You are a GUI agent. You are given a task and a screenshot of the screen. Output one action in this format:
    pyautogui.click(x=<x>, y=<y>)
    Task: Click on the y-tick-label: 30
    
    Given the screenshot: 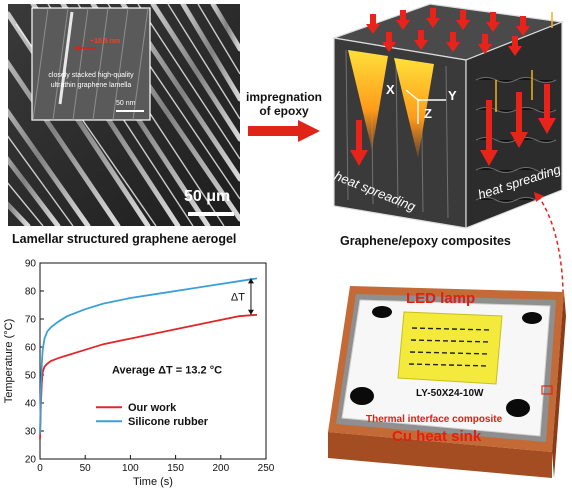 What is the action you would take?
    pyautogui.click(x=31, y=432)
    